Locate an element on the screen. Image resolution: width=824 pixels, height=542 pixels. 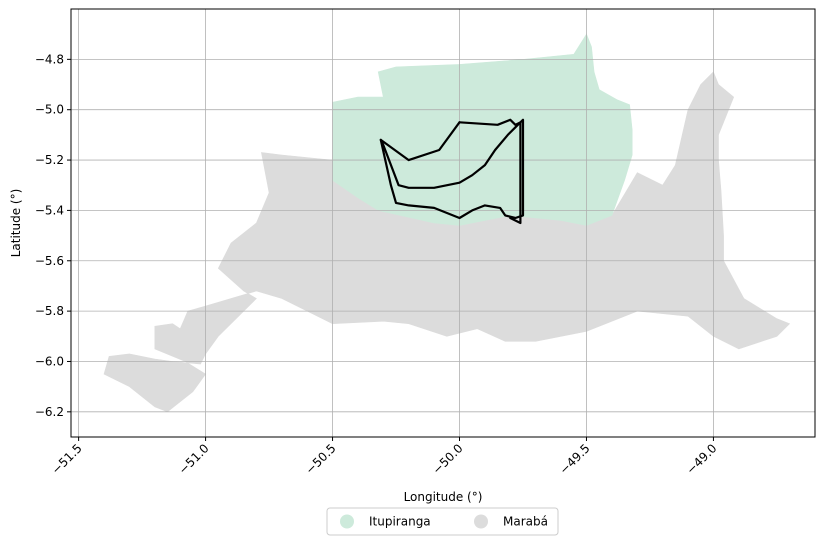
x-tick-label: −51.5 is located at coordinates (67, 459).